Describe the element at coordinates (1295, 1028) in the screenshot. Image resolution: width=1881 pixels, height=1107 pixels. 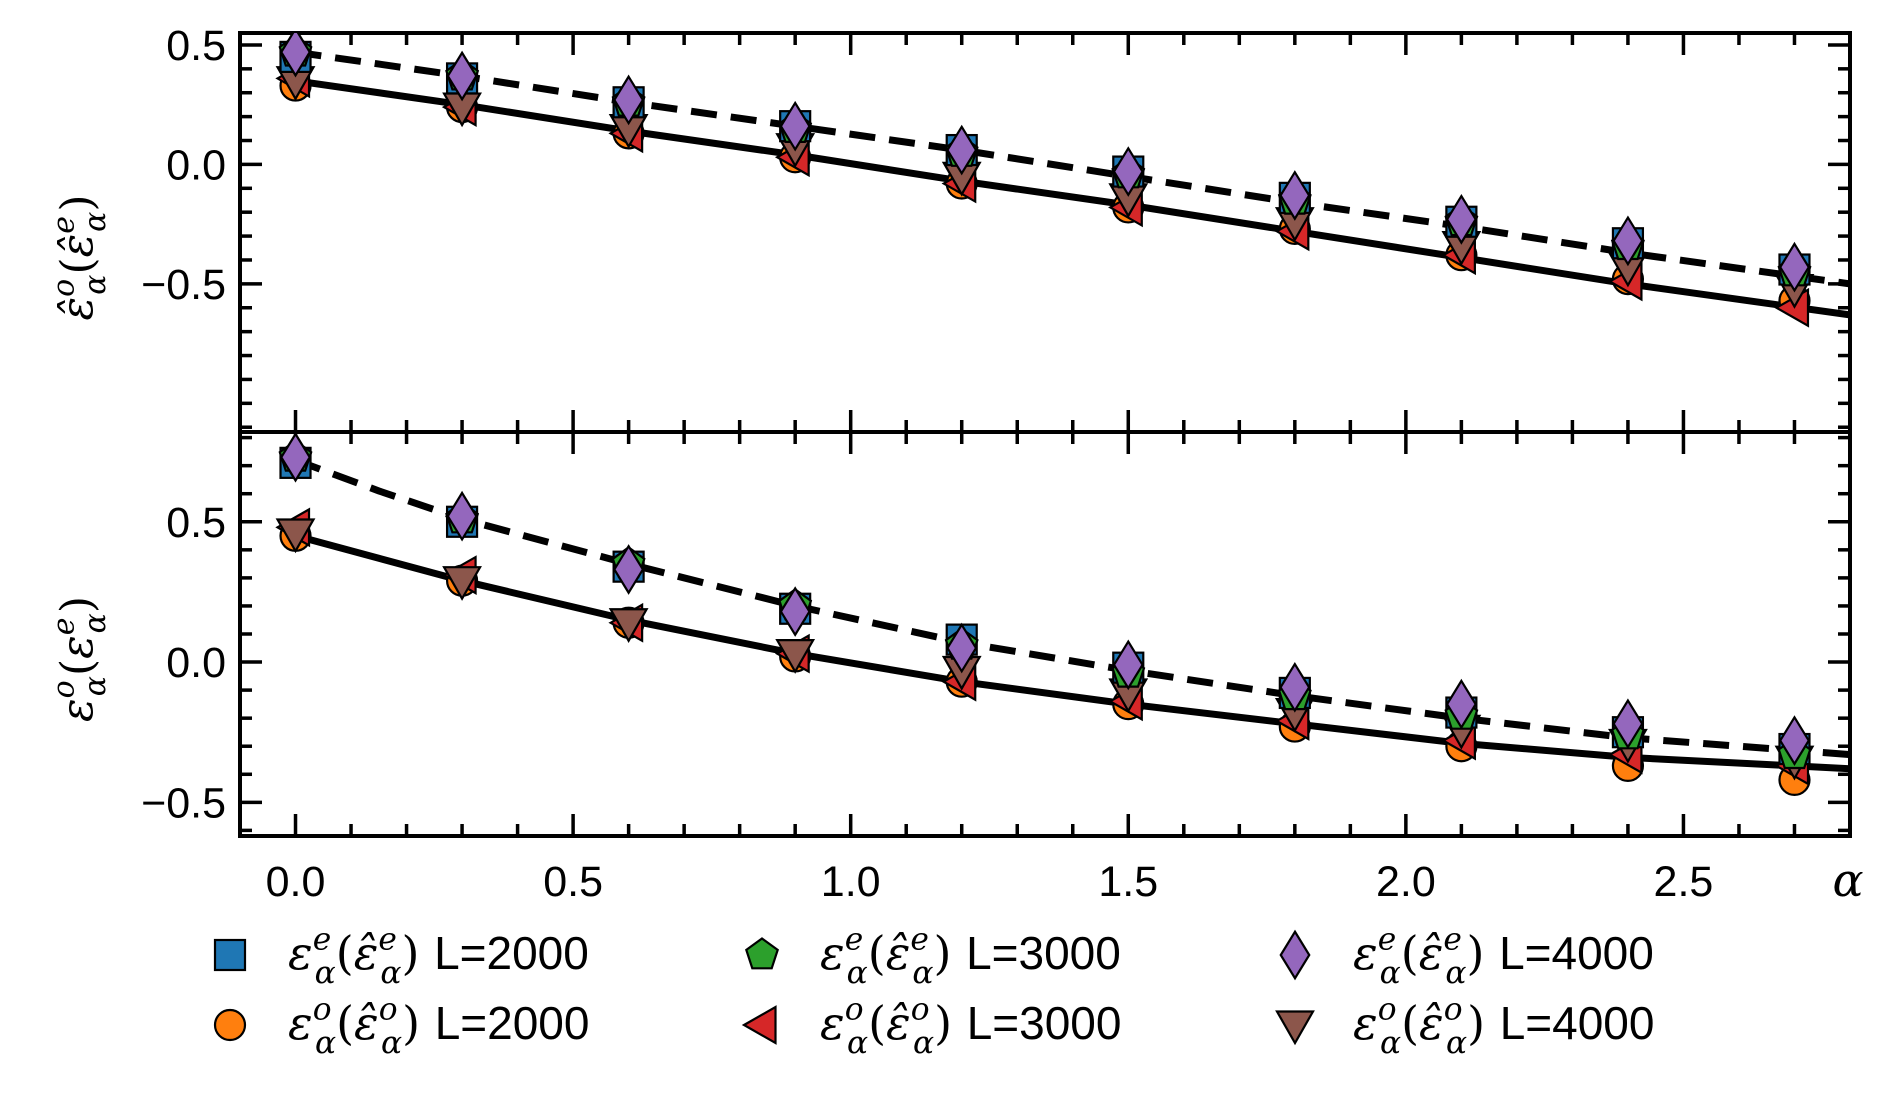
I see `legend-marker-triangle-down` at that location.